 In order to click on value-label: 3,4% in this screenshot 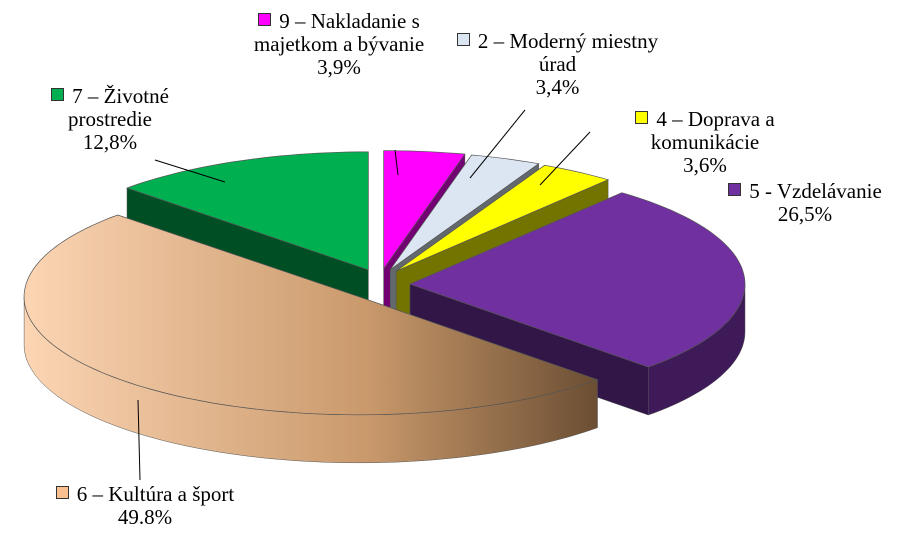, I will do `click(557, 87)`.